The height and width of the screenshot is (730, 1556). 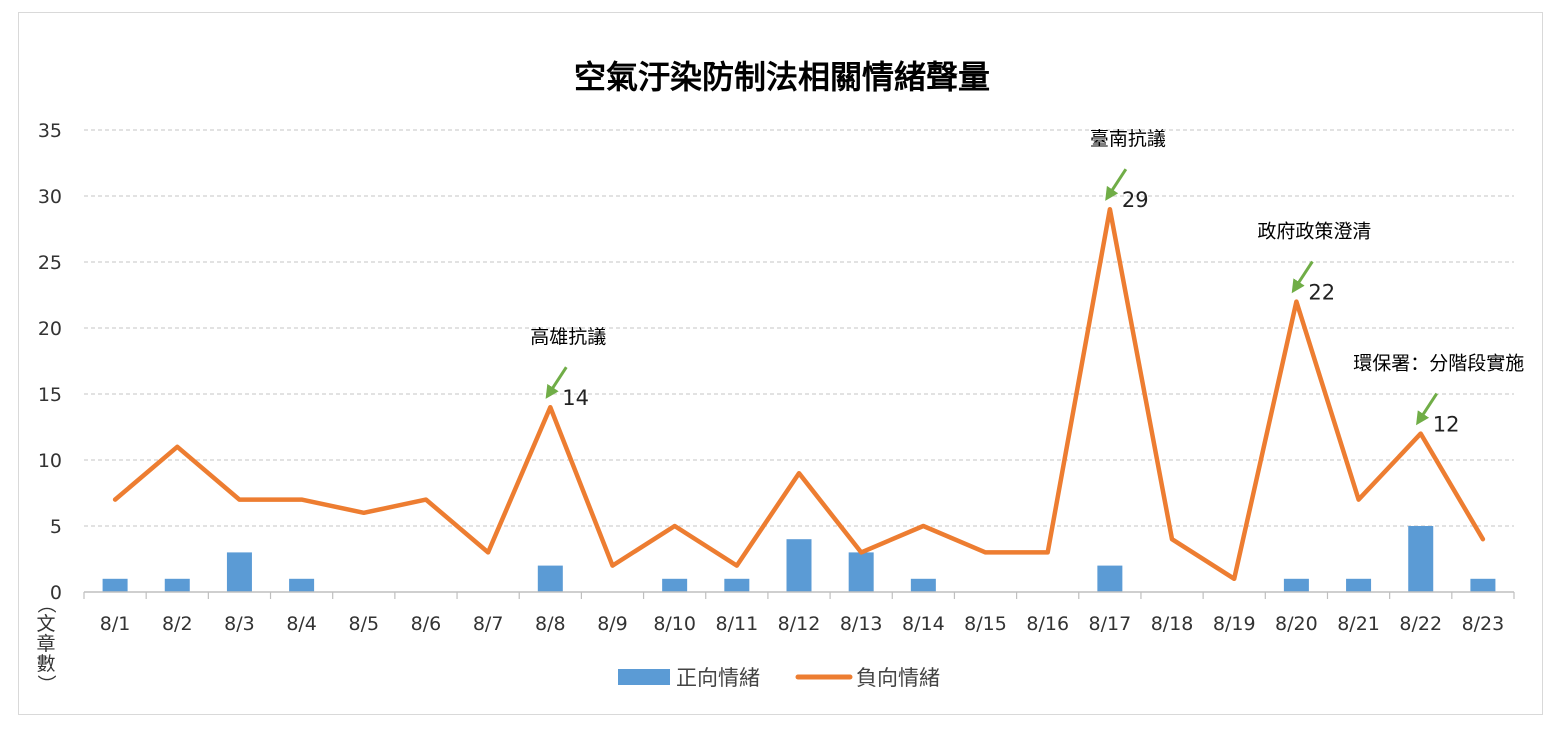 What do you see at coordinates (46, 683) in the screenshot?
I see `y-axis-label-char: ）` at bounding box center [46, 683].